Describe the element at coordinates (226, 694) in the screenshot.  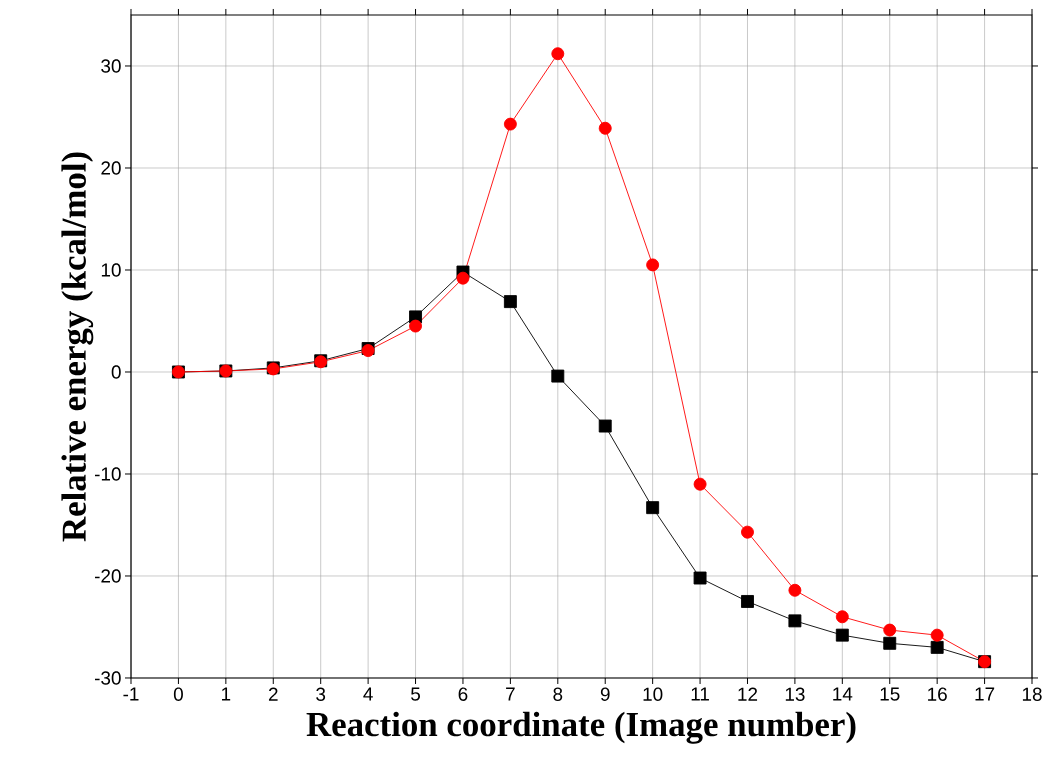
I see `x-tick-label: 1` at that location.